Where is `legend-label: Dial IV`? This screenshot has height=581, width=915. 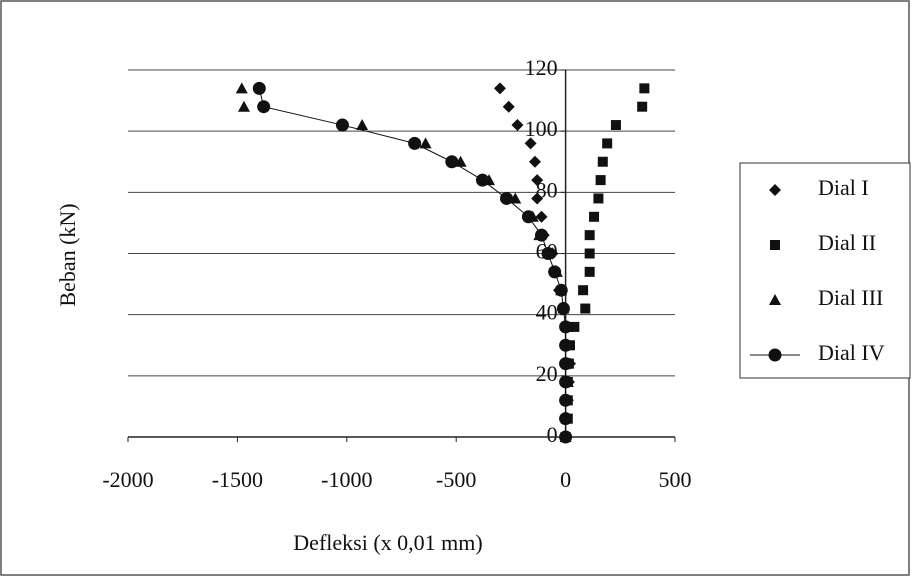
legend-label: Dial IV is located at coordinates (851, 352).